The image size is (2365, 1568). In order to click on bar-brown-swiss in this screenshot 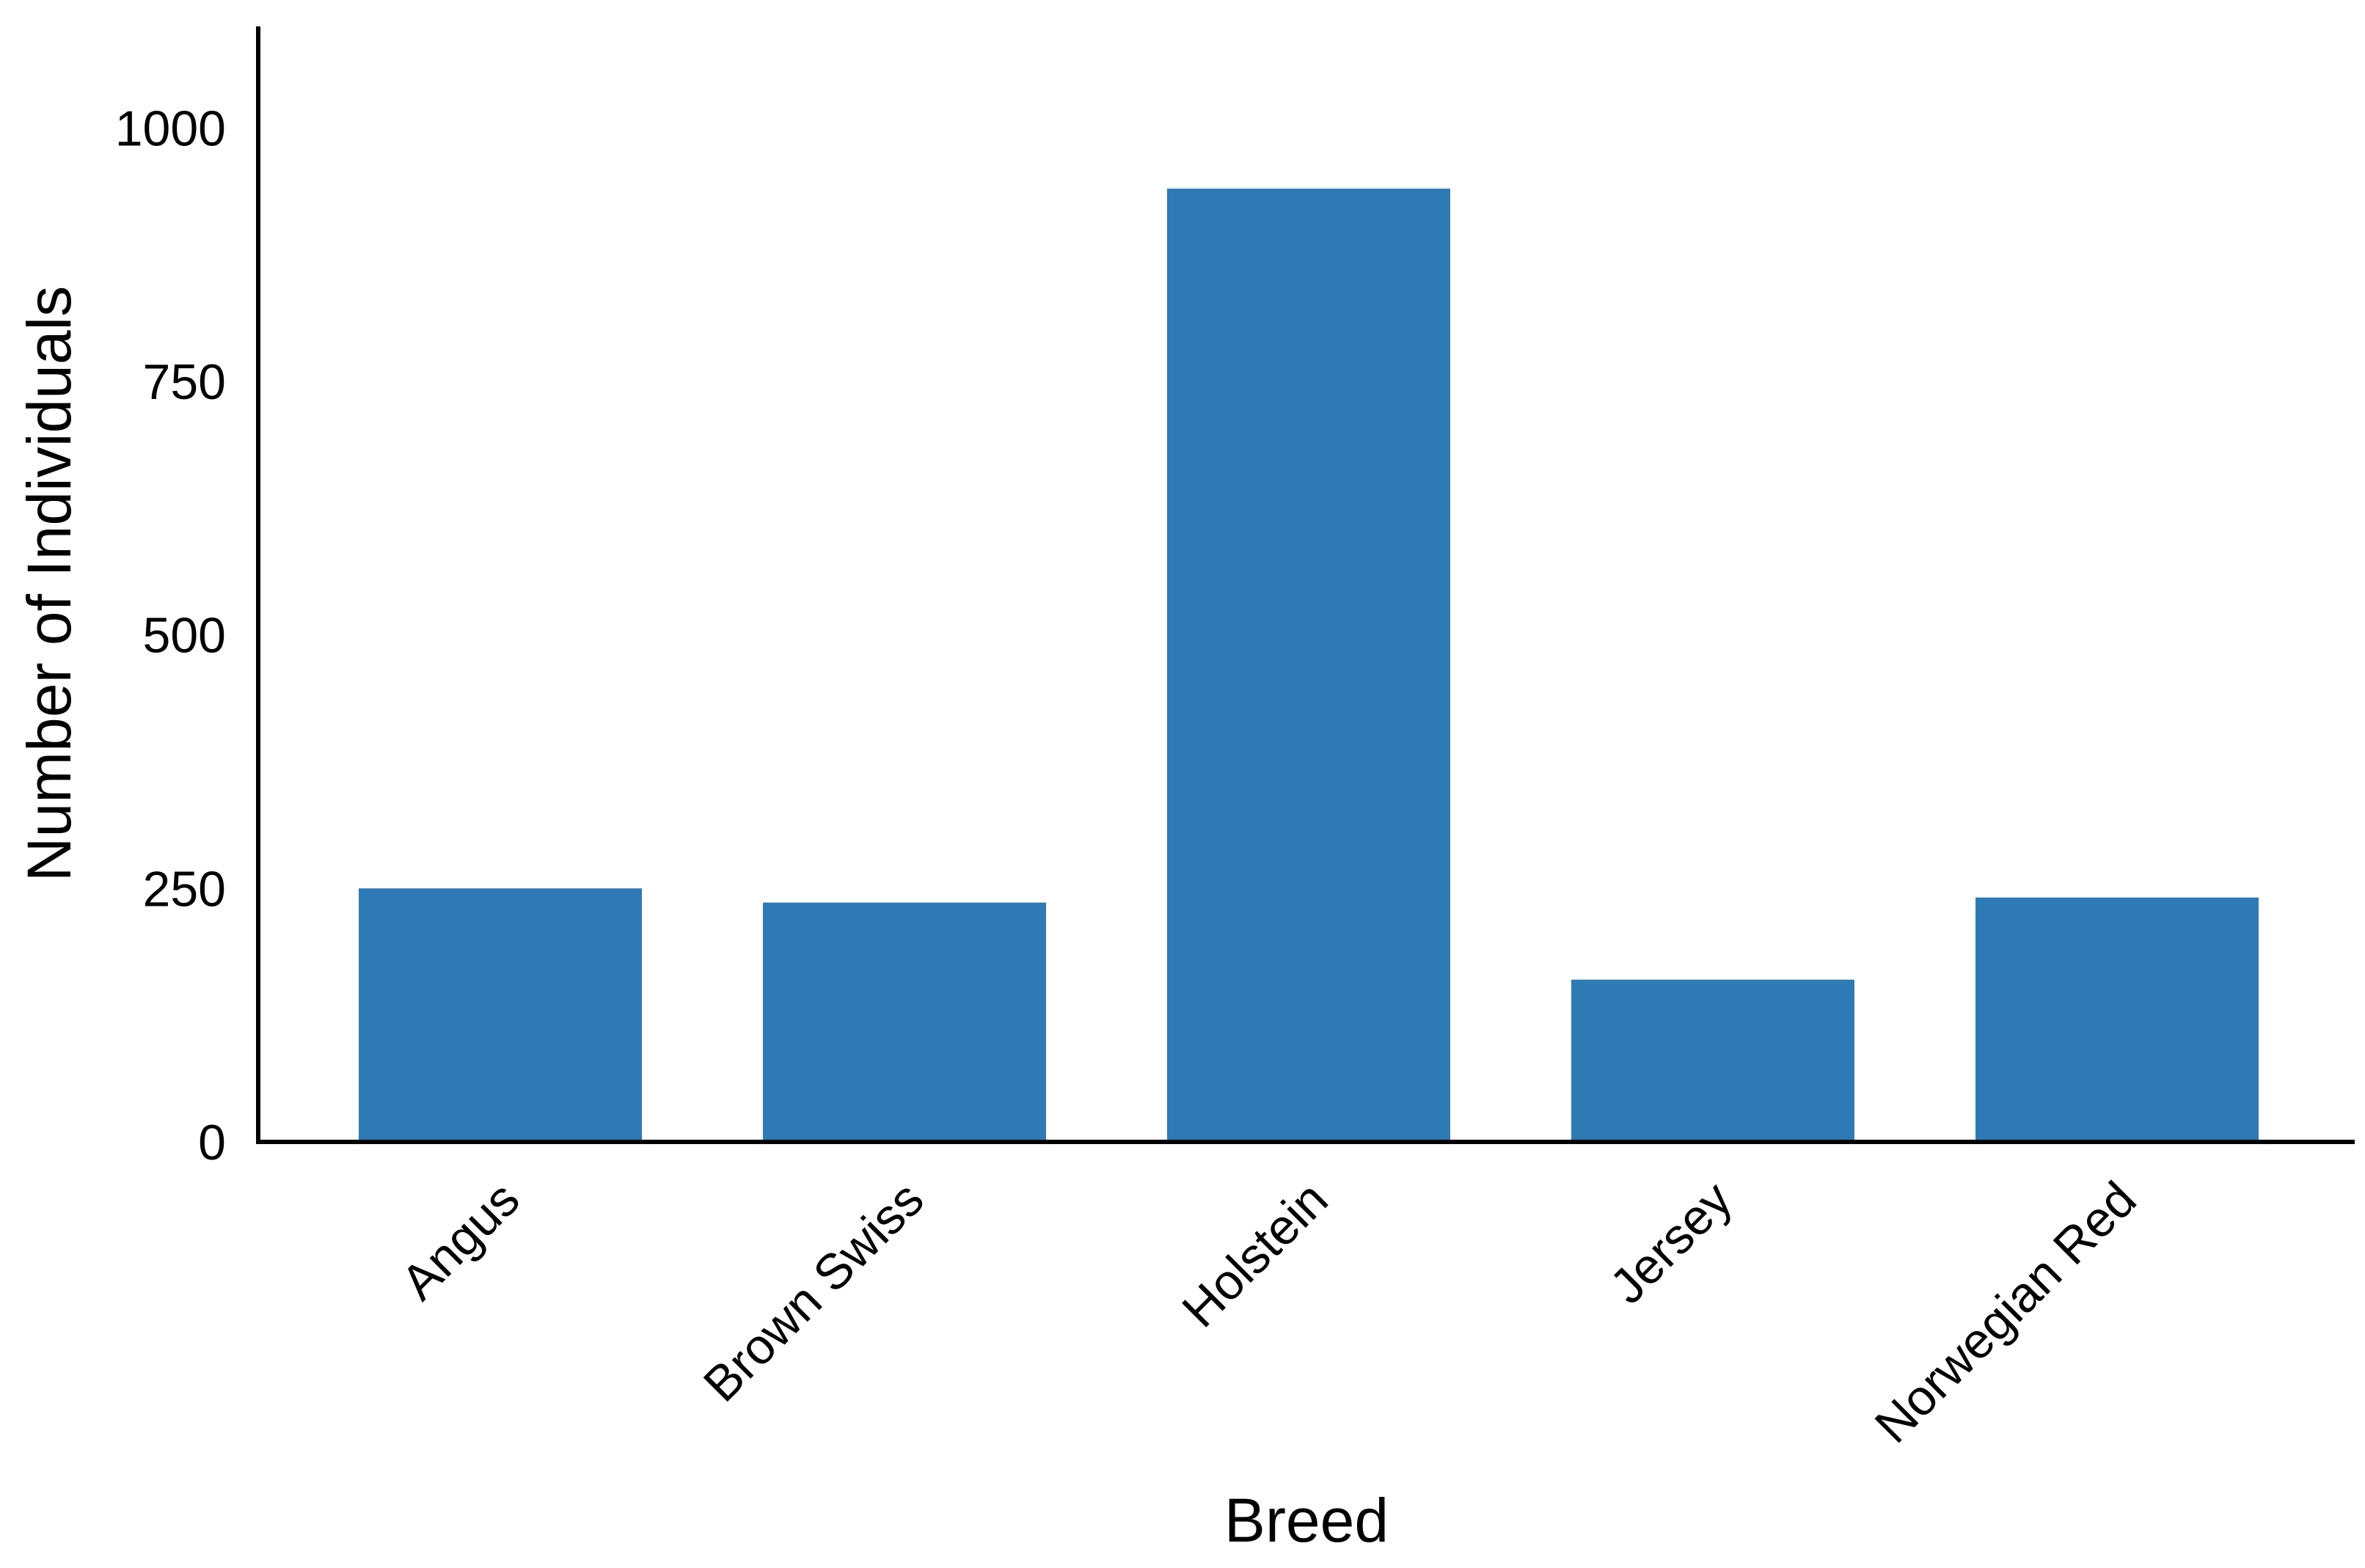, I will do `click(904, 1022)`.